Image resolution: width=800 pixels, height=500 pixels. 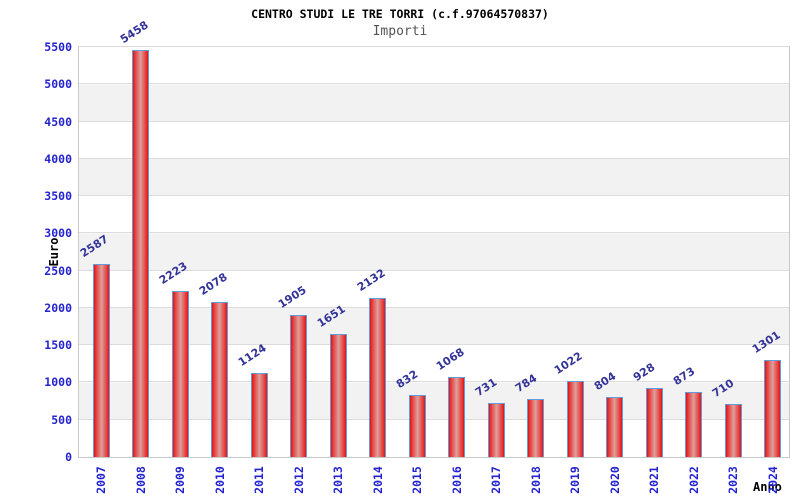 What do you see at coordinates (450, 359) in the screenshot?
I see `bar-value-label: 1068` at bounding box center [450, 359].